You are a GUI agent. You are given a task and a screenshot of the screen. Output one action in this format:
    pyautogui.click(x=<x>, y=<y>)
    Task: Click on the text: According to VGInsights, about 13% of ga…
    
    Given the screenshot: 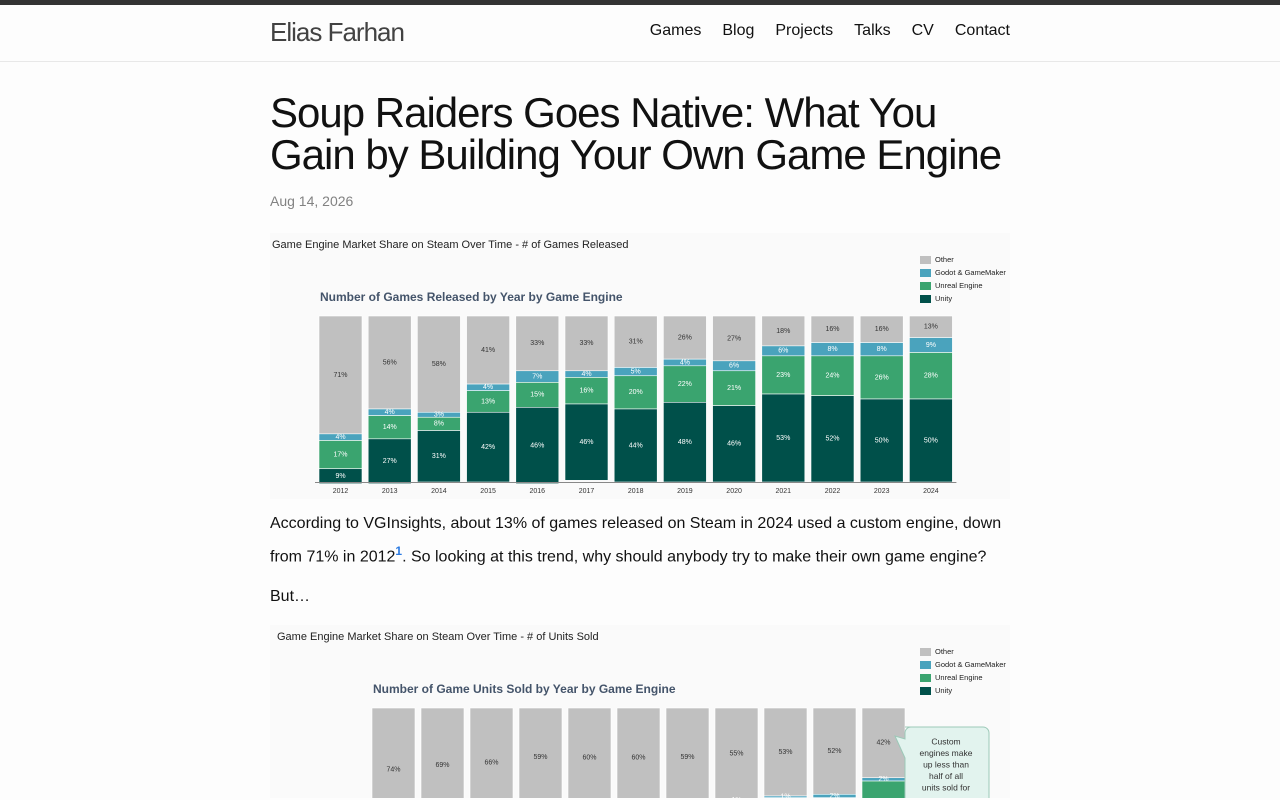 What is the action you would take?
    pyautogui.click(x=636, y=540)
    